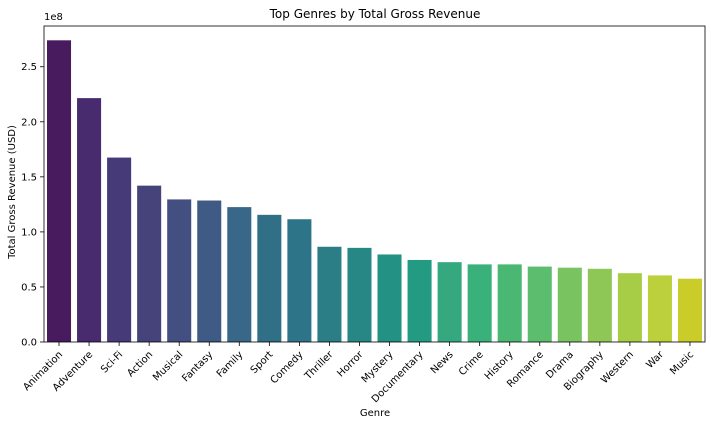  I want to click on bar-news, so click(449, 302).